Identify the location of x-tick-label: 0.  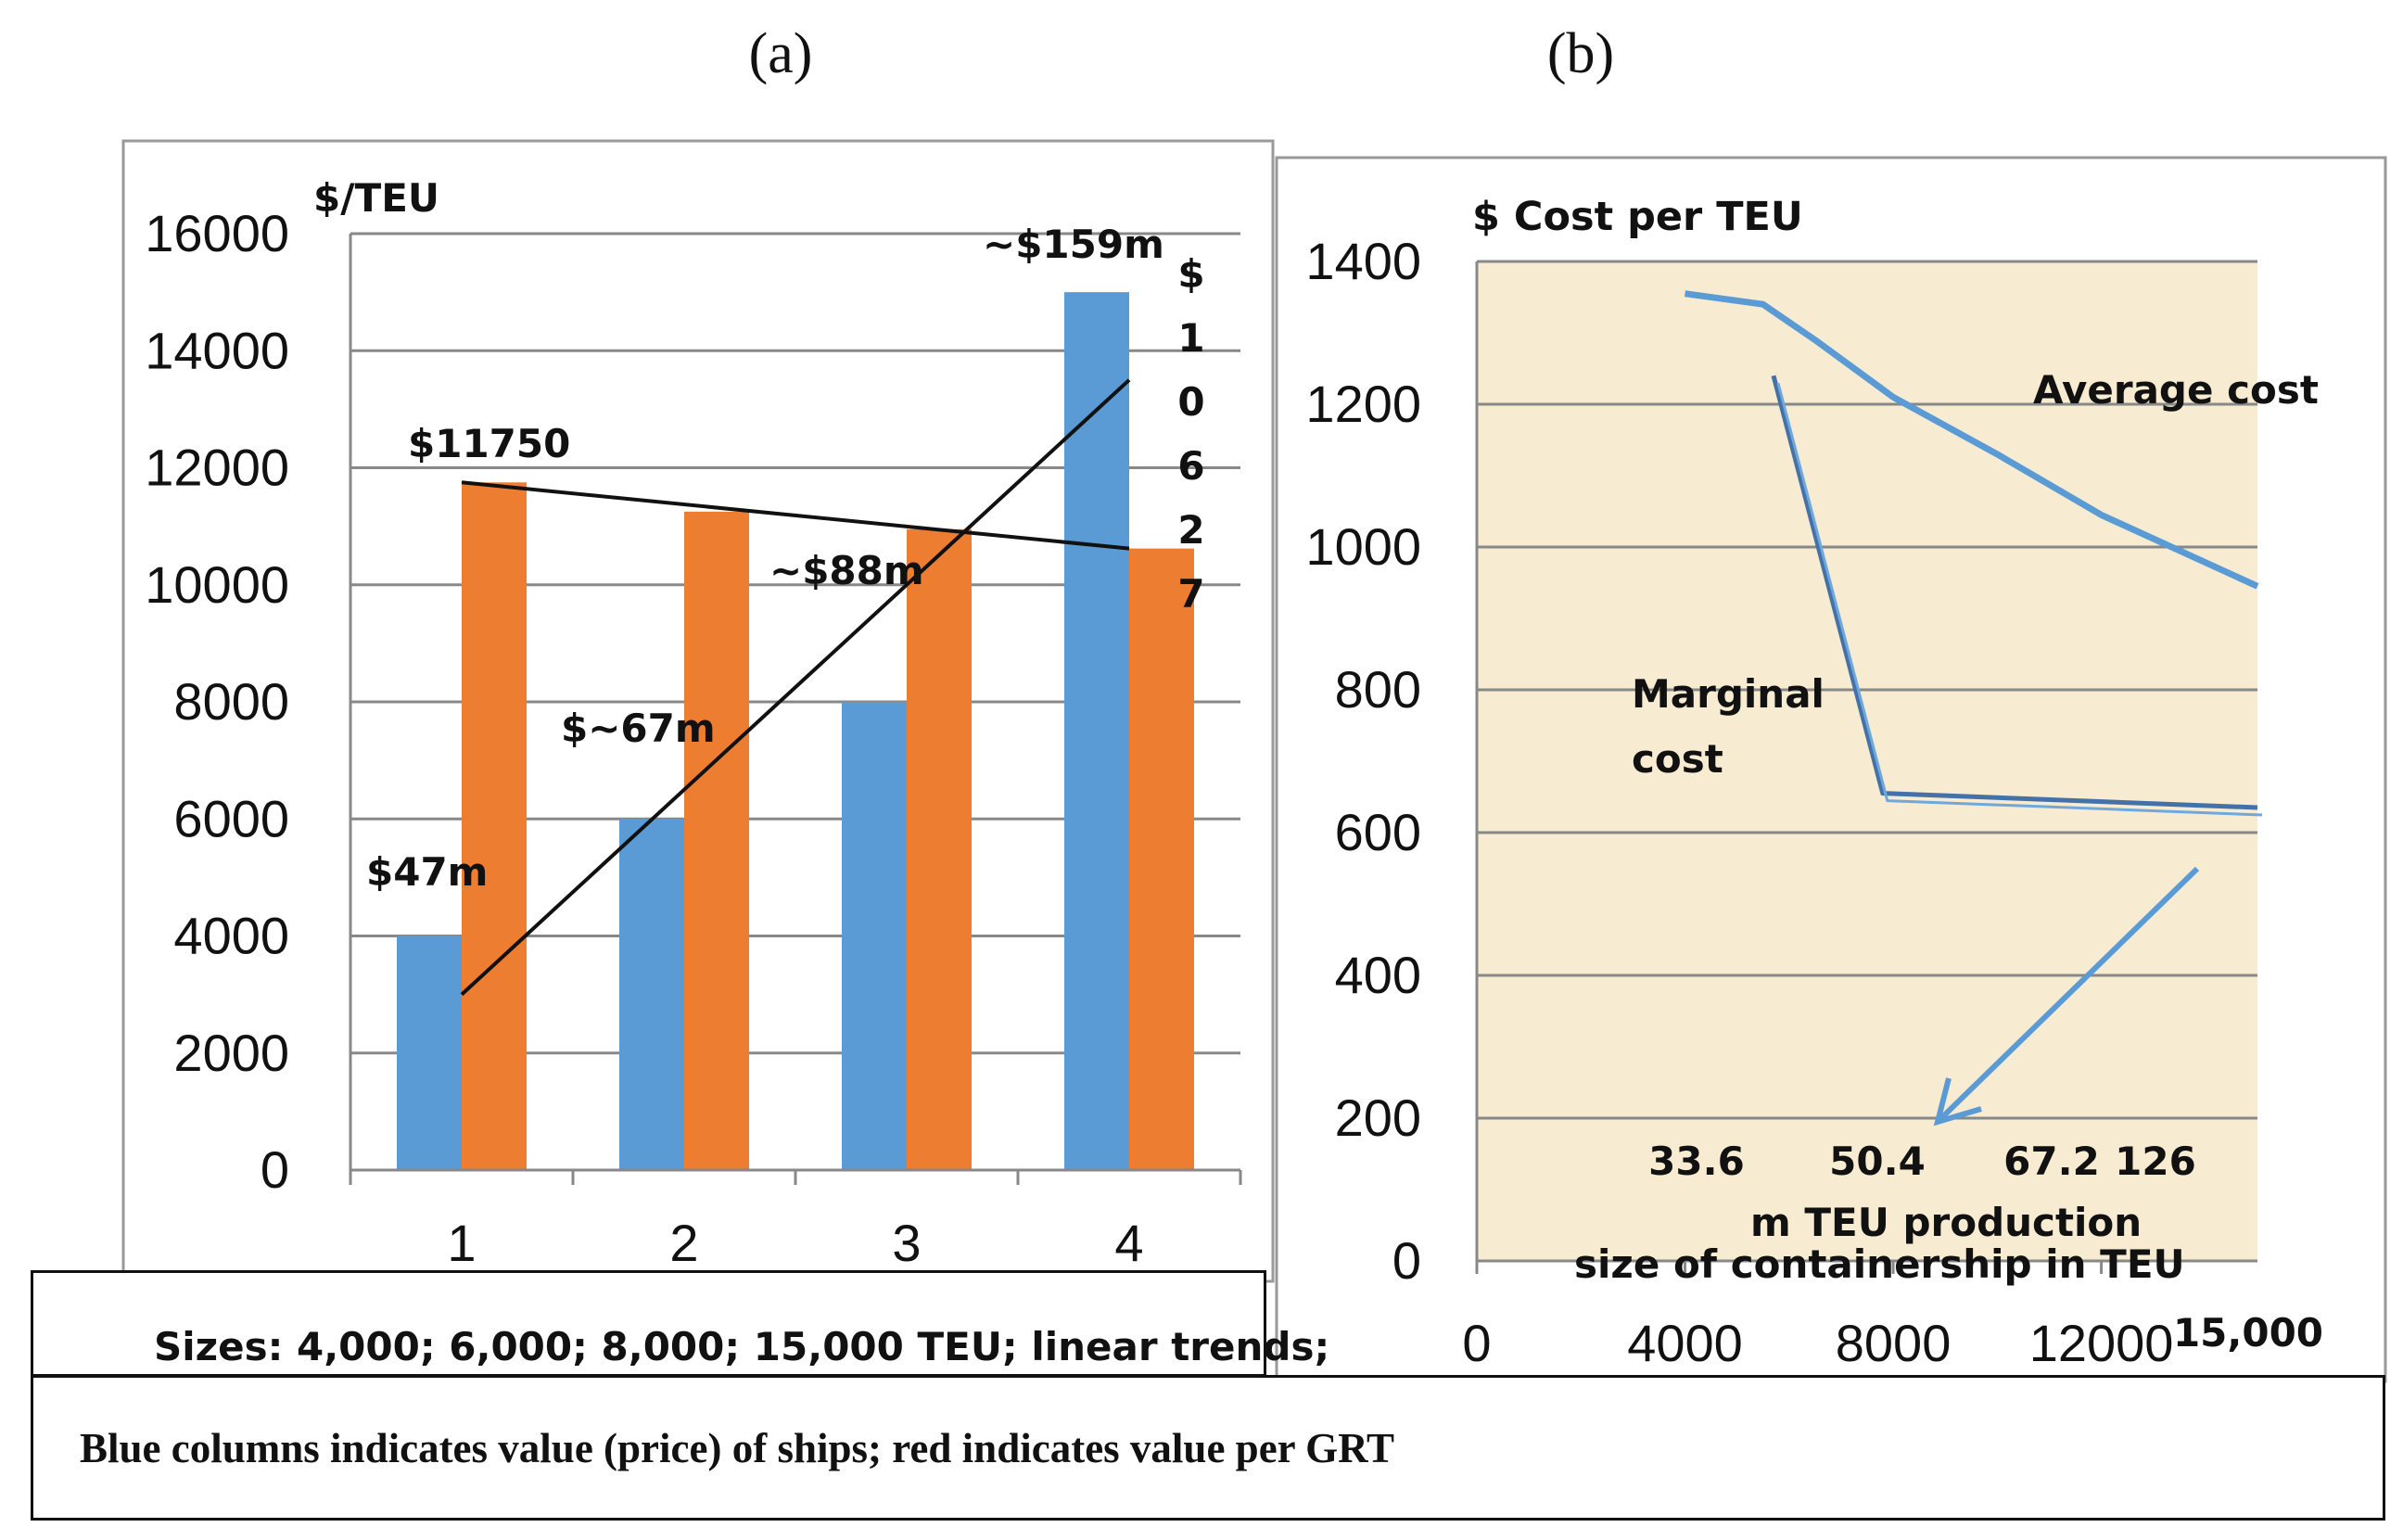
(1476, 1343).